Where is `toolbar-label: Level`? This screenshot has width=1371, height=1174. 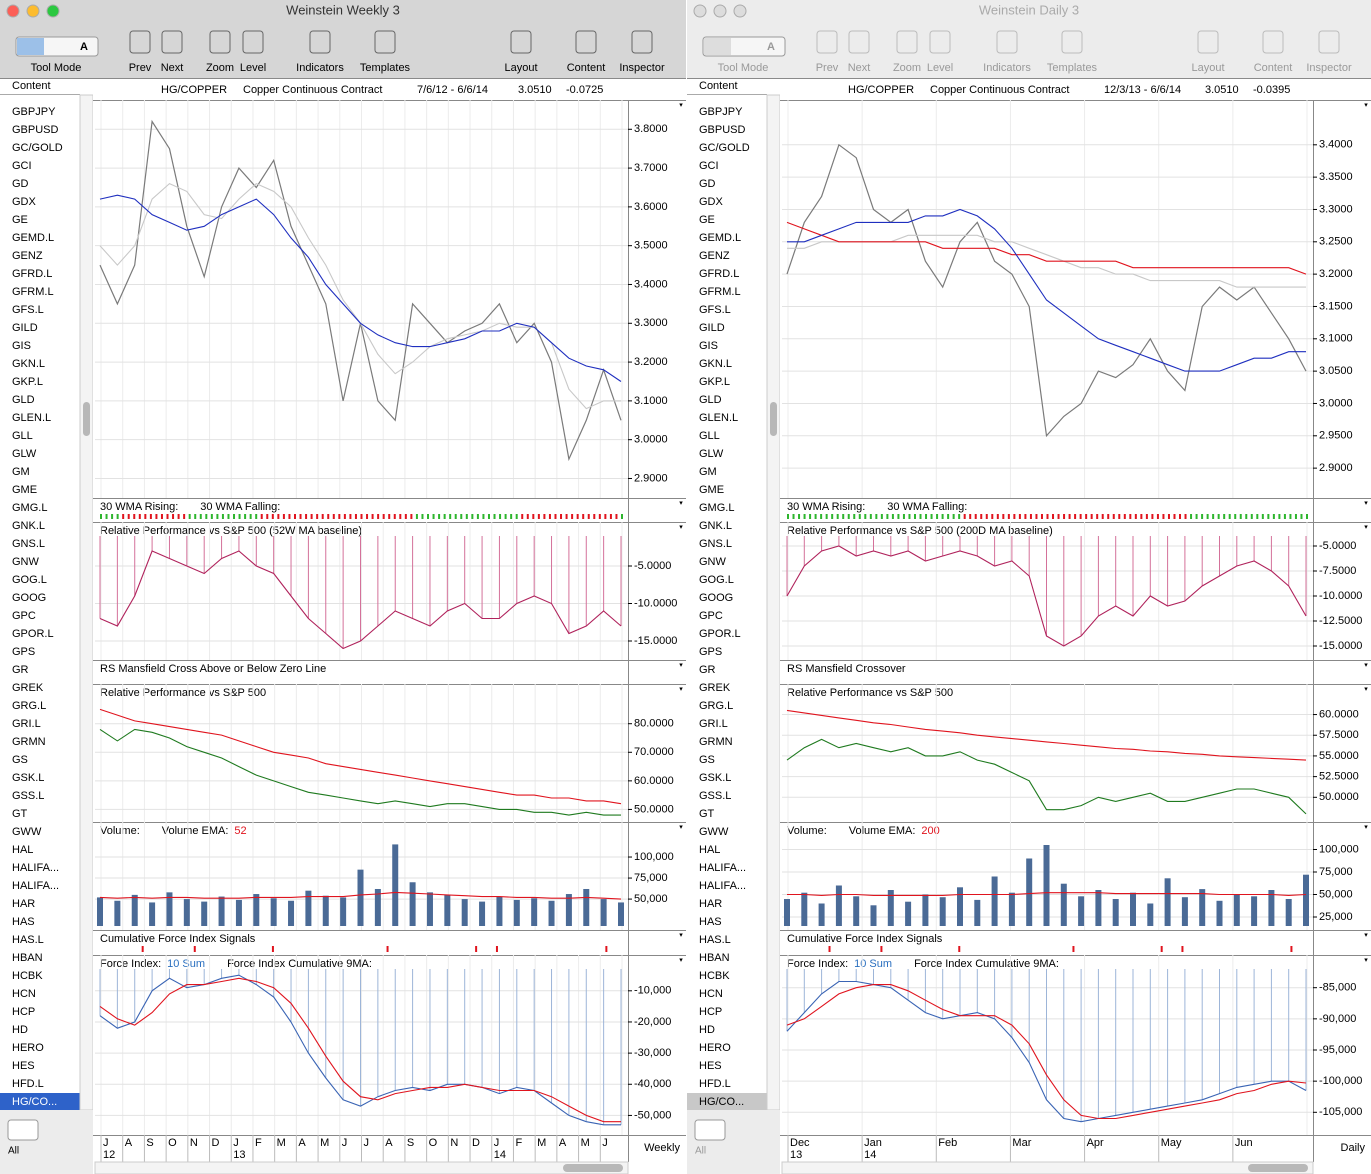 toolbar-label: Level is located at coordinates (940, 68).